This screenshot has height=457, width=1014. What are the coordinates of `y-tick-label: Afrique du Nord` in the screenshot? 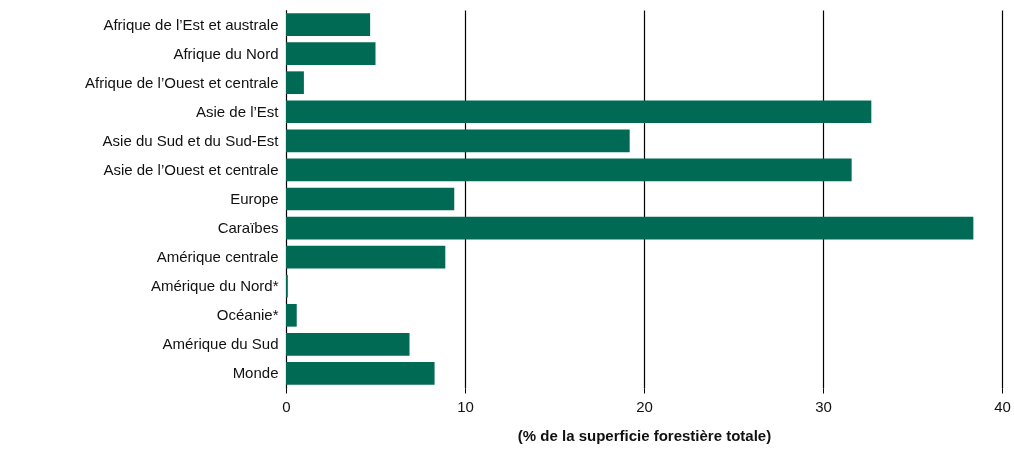 It's located at (226, 53).